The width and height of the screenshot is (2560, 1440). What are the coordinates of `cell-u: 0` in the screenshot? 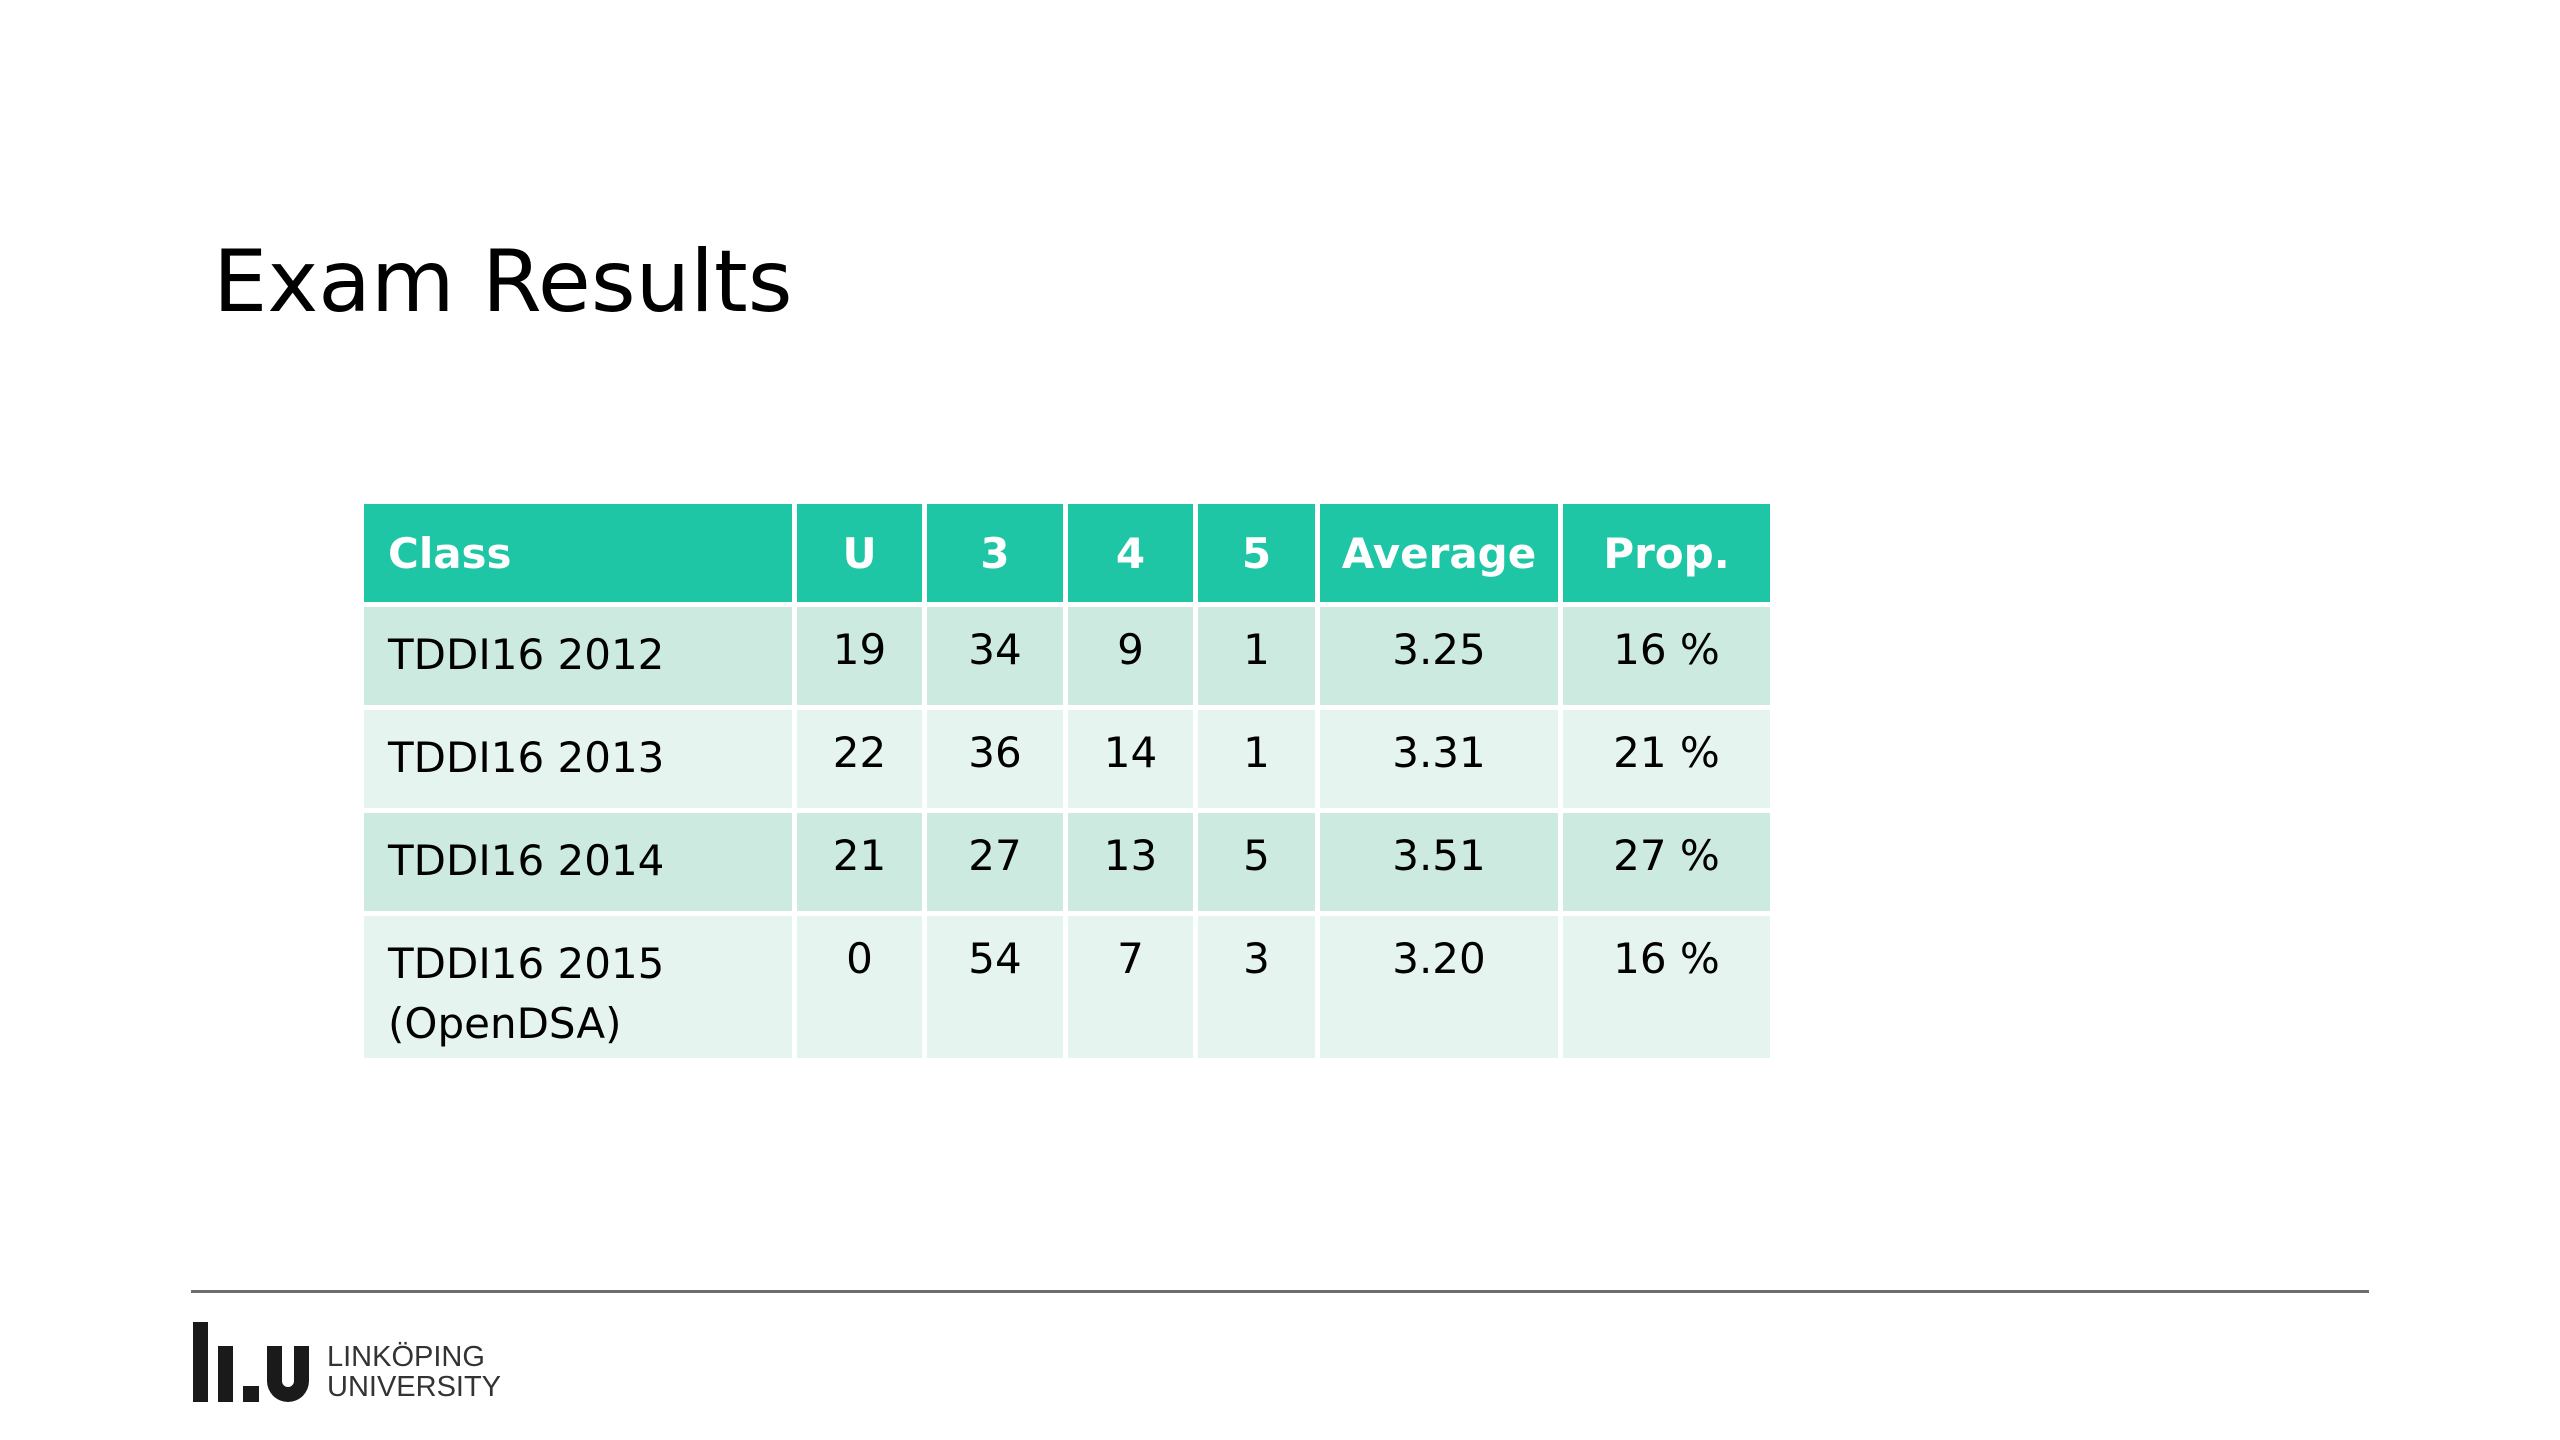 It's located at (859, 987).